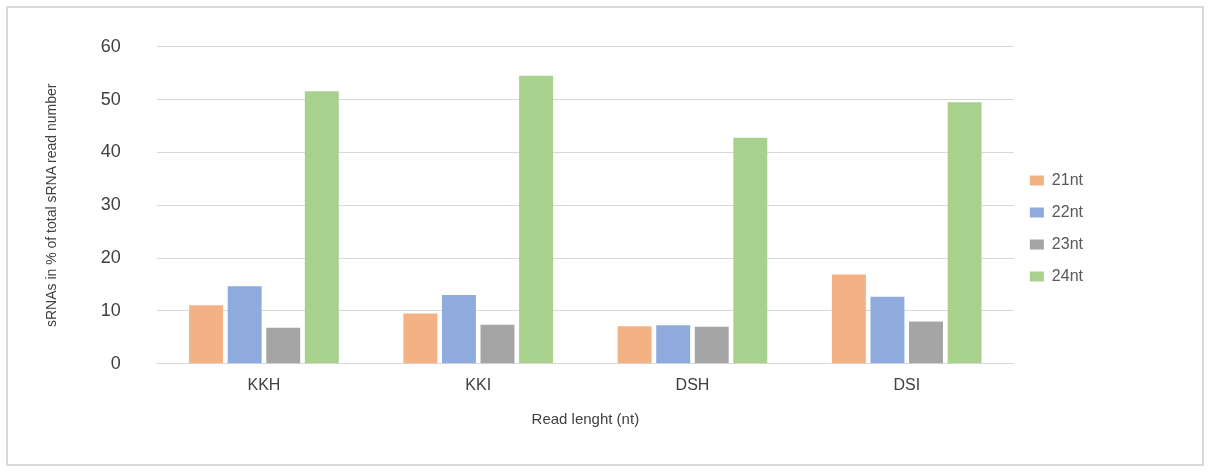  What do you see at coordinates (110, 98) in the screenshot?
I see `y-tick-label: 50` at bounding box center [110, 98].